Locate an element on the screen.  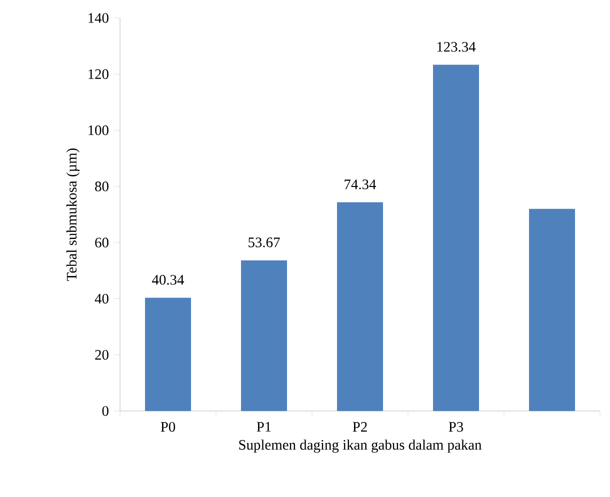
x-axis-title: Suplemen daging ikan gabus dalam pakan is located at coordinates (360, 446).